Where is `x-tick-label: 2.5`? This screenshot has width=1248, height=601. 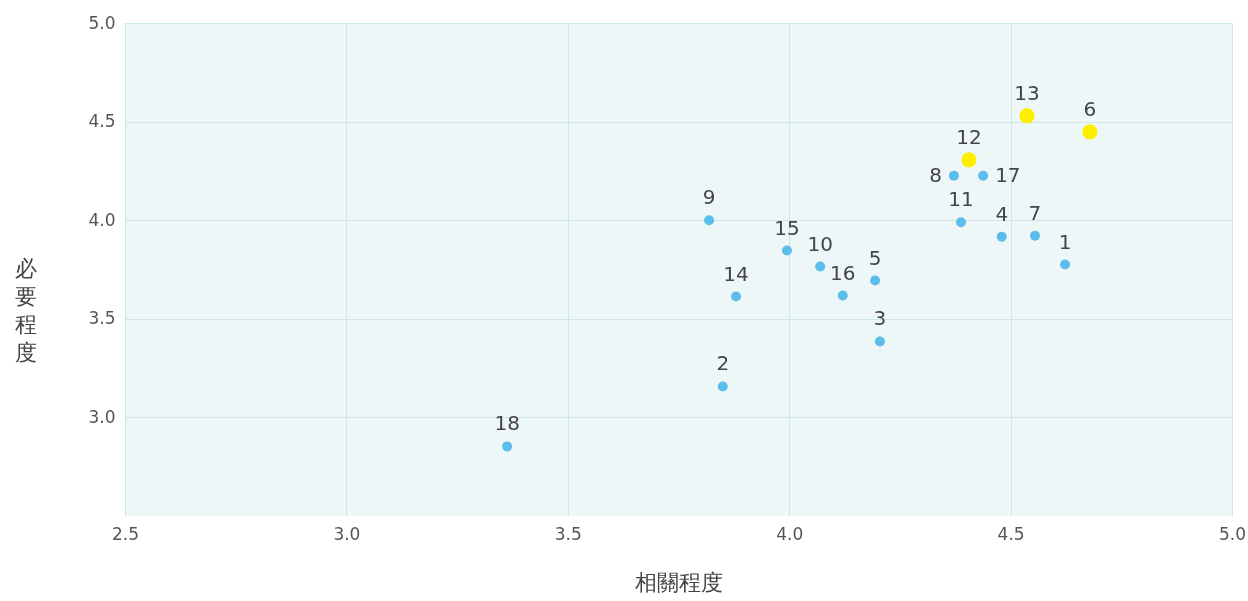 x-tick-label: 2.5 is located at coordinates (125, 533).